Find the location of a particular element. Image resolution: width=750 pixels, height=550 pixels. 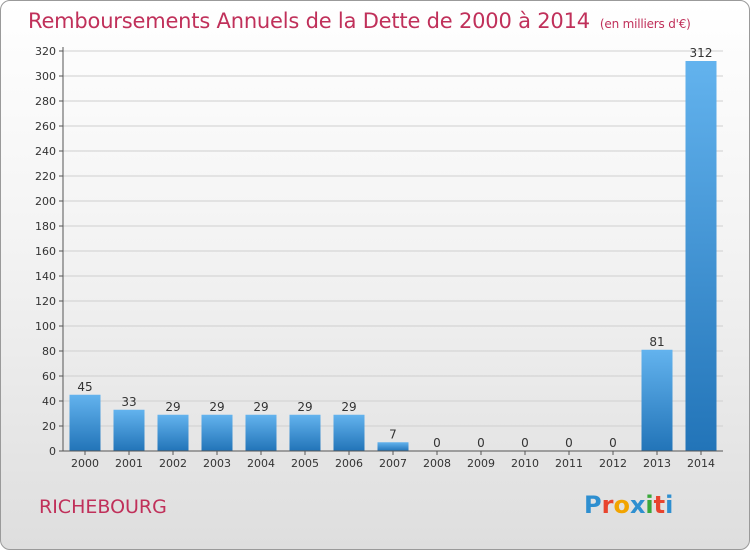

data-label-2010: 0 is located at coordinates (525, 443).